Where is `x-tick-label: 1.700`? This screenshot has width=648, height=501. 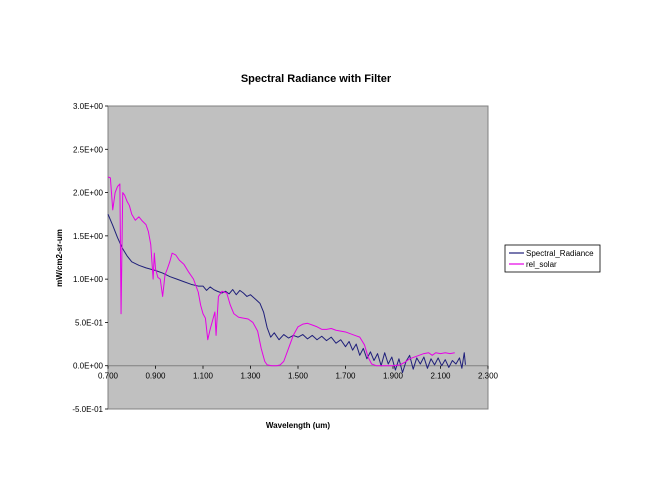 x-tick-label: 1.700 is located at coordinates (345, 376).